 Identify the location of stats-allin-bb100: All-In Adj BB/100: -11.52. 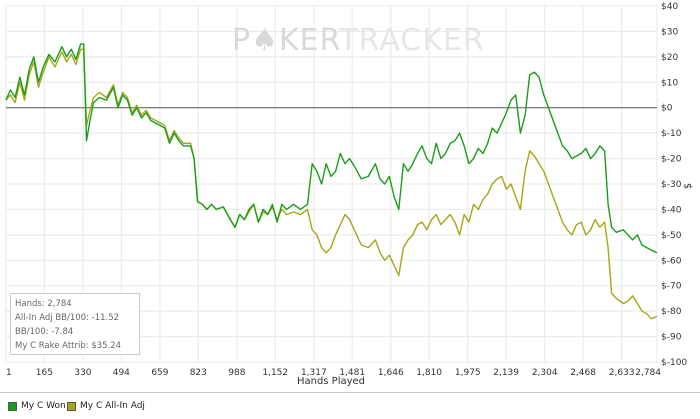
(67, 318).